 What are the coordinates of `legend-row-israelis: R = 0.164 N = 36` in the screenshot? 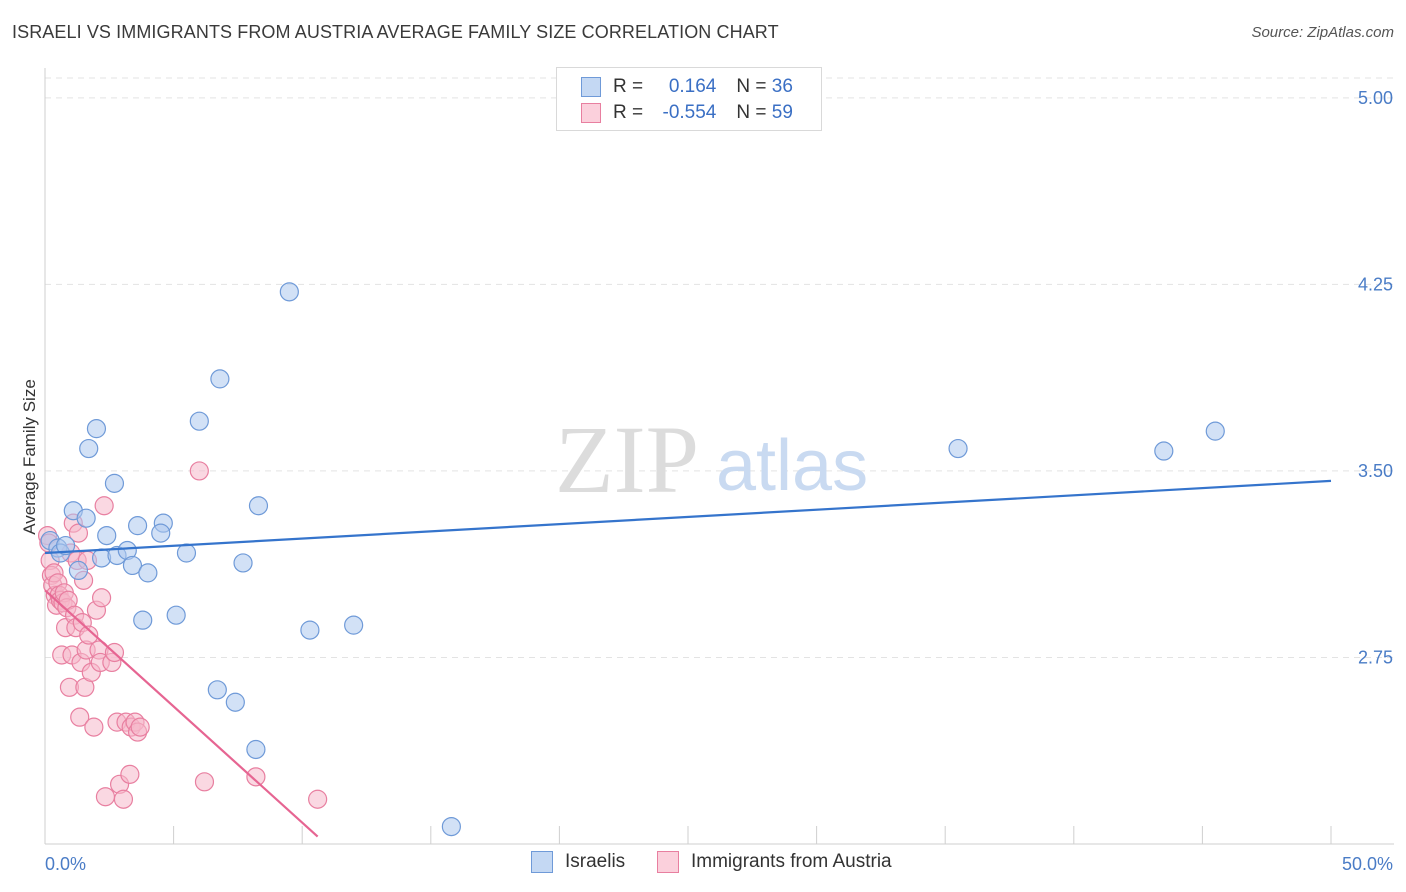 It's located at (687, 87).